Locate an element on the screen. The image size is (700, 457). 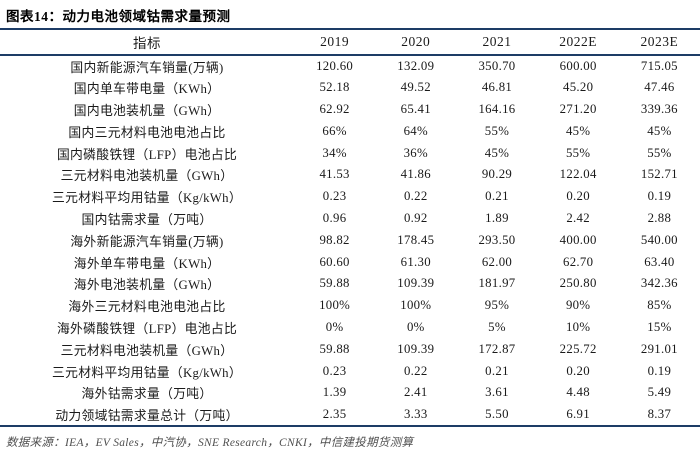
row-label: 三元材料电池装机量（GWh） is located at coordinates (147, 176).